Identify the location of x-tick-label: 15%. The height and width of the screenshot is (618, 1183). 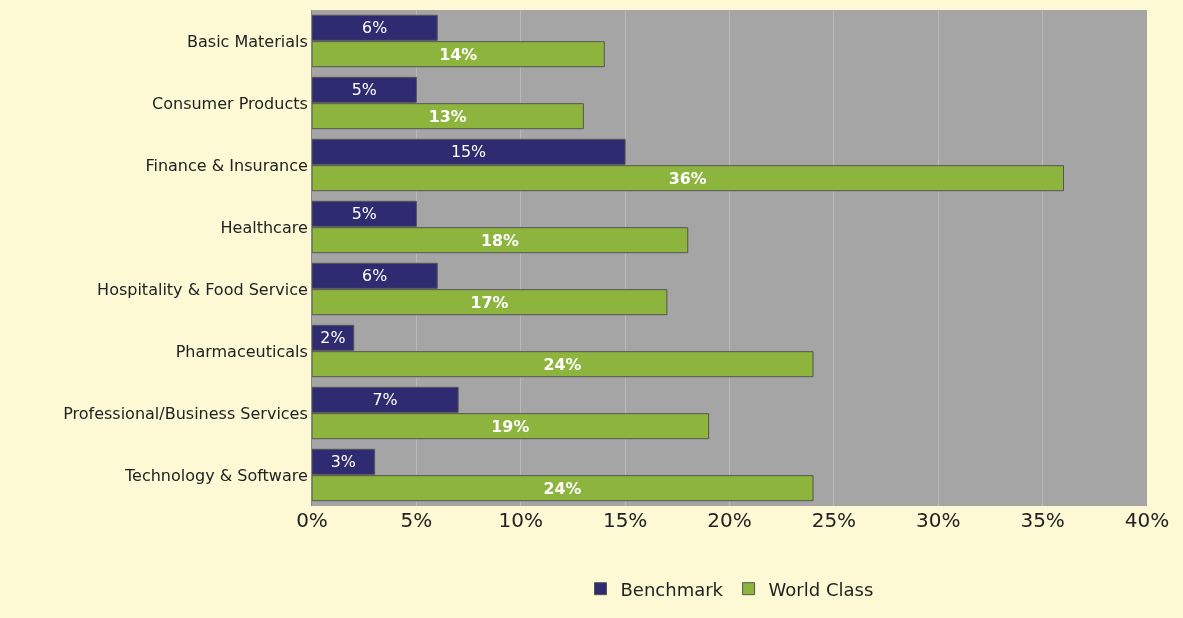
(625, 520).